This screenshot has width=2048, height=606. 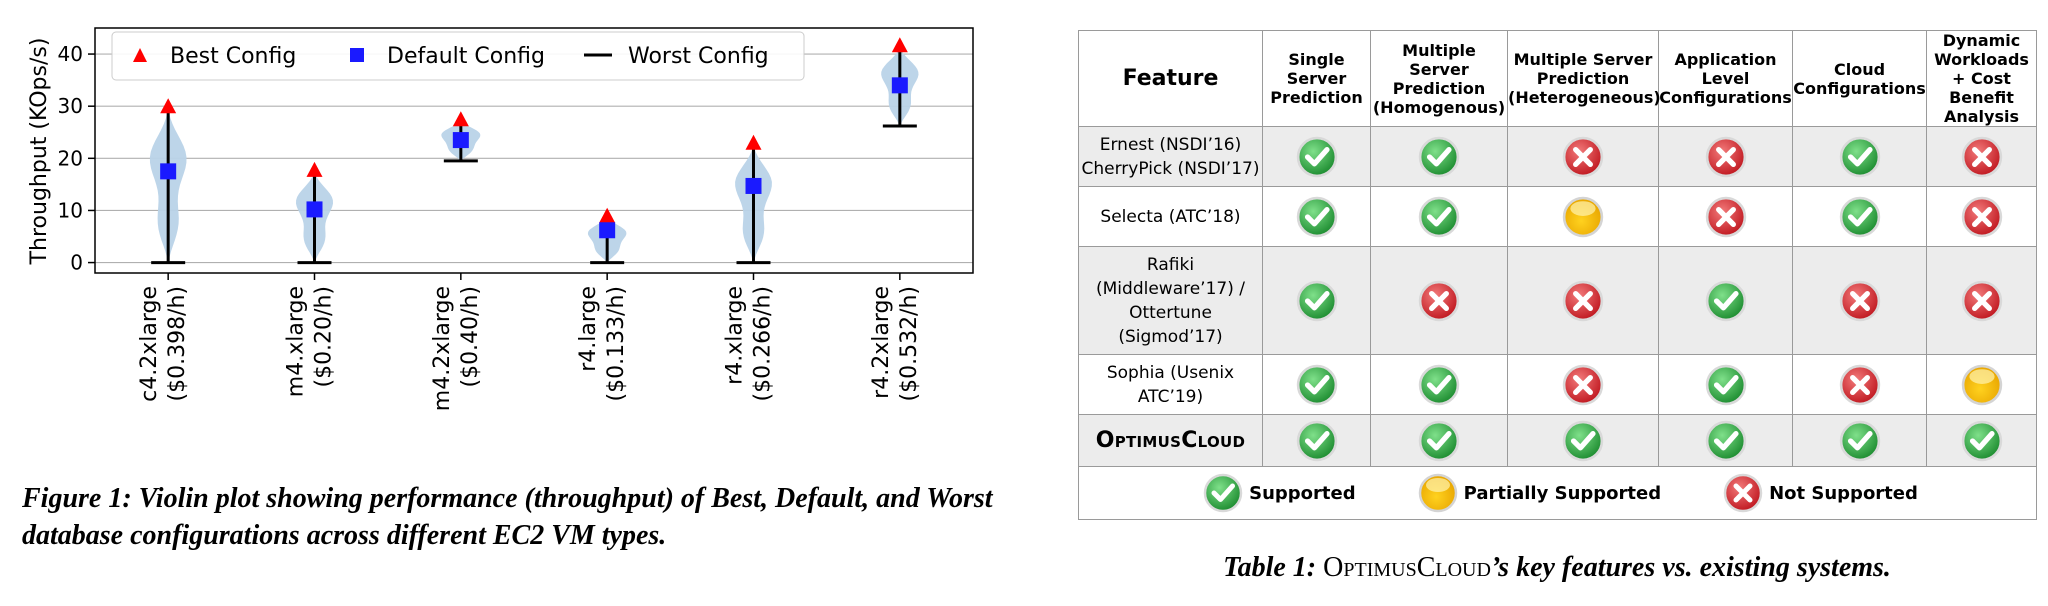 What do you see at coordinates (1817, 493) in the screenshot?
I see `legend-item-cross: Not Supported` at bounding box center [1817, 493].